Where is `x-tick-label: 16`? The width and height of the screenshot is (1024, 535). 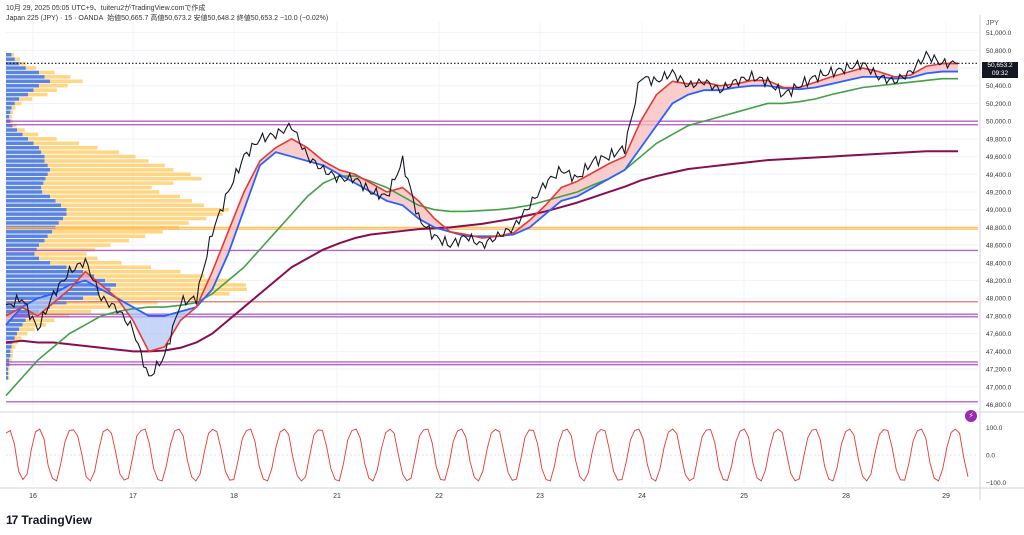 x-tick-label: 16 is located at coordinates (33, 496).